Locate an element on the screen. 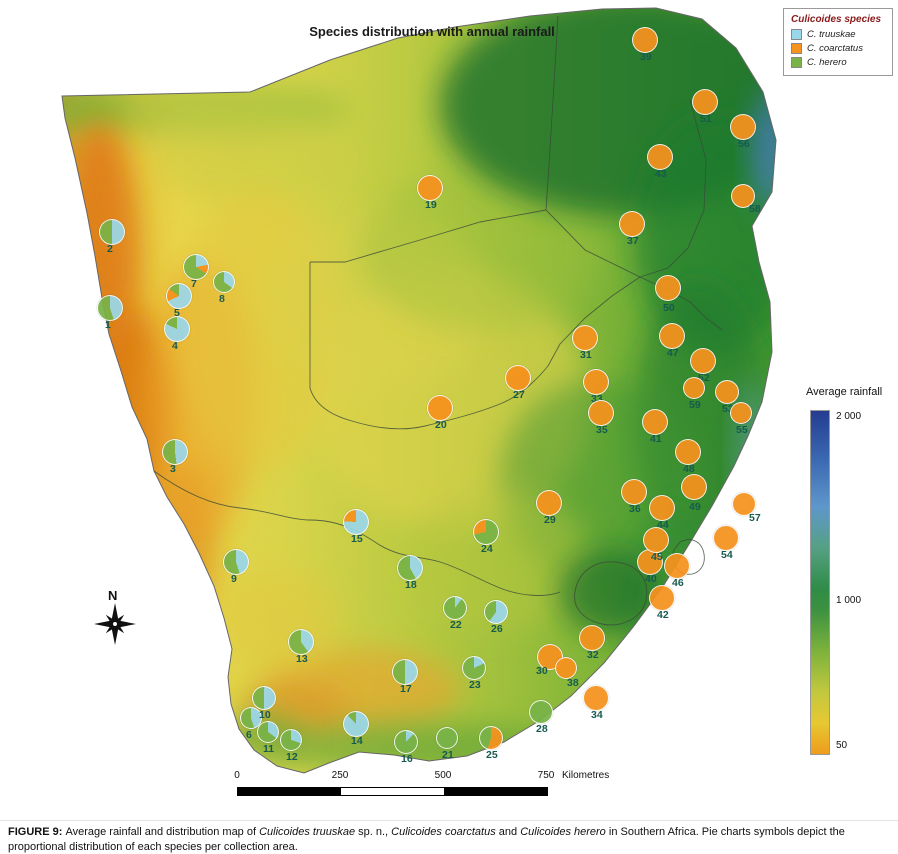  site-label: 35 is located at coordinates (602, 430).